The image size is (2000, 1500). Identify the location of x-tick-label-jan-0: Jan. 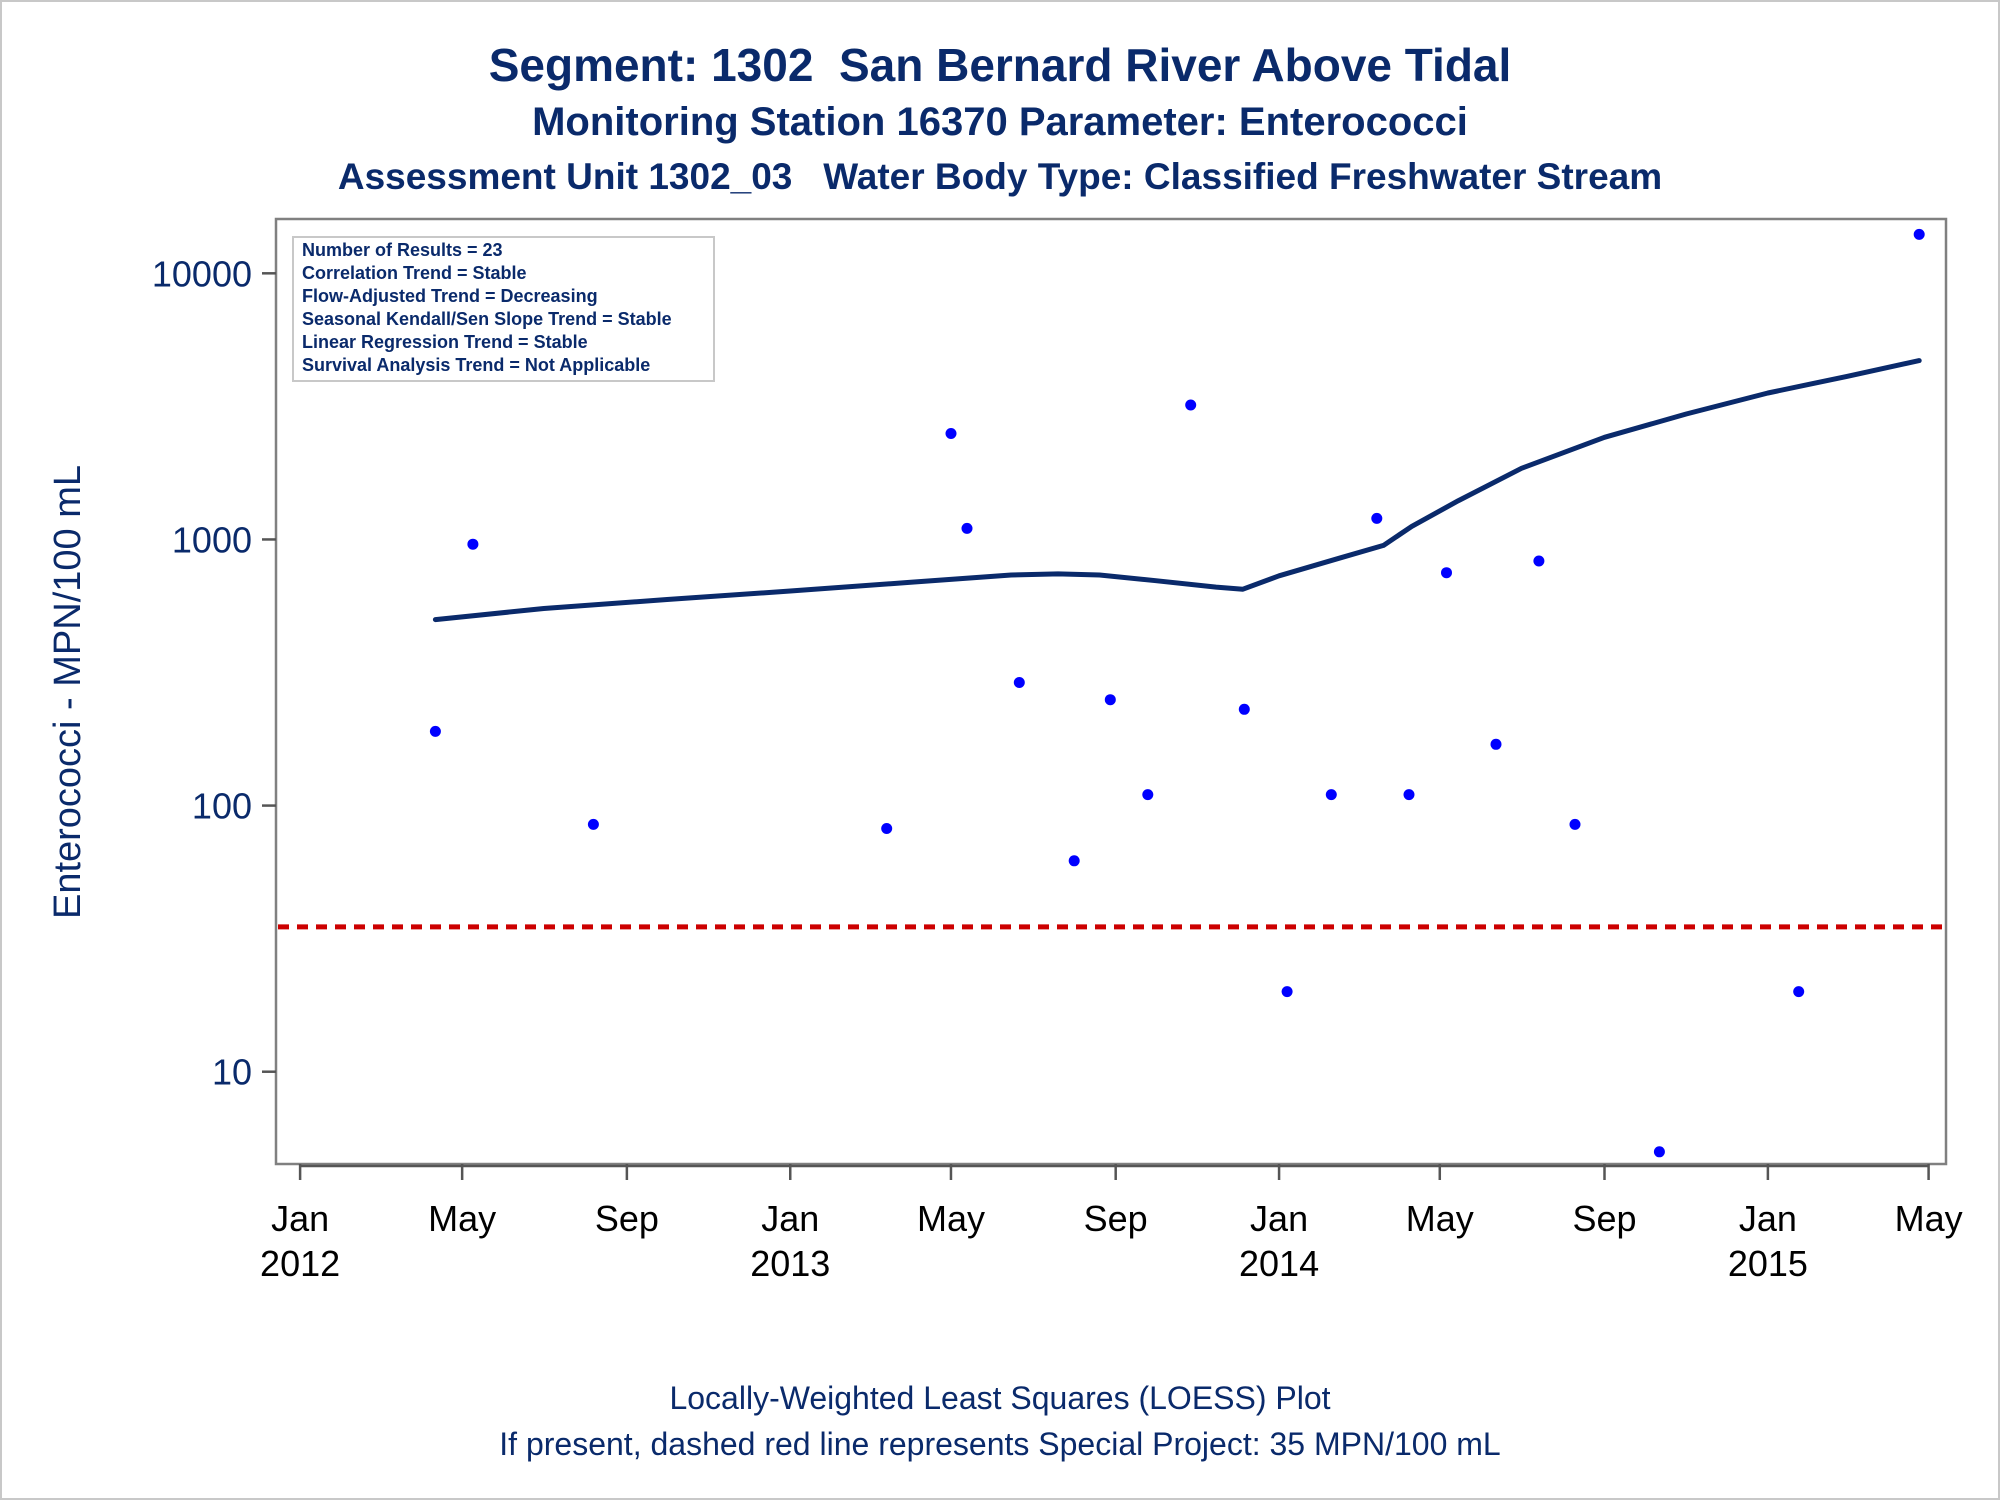
(300, 1218).